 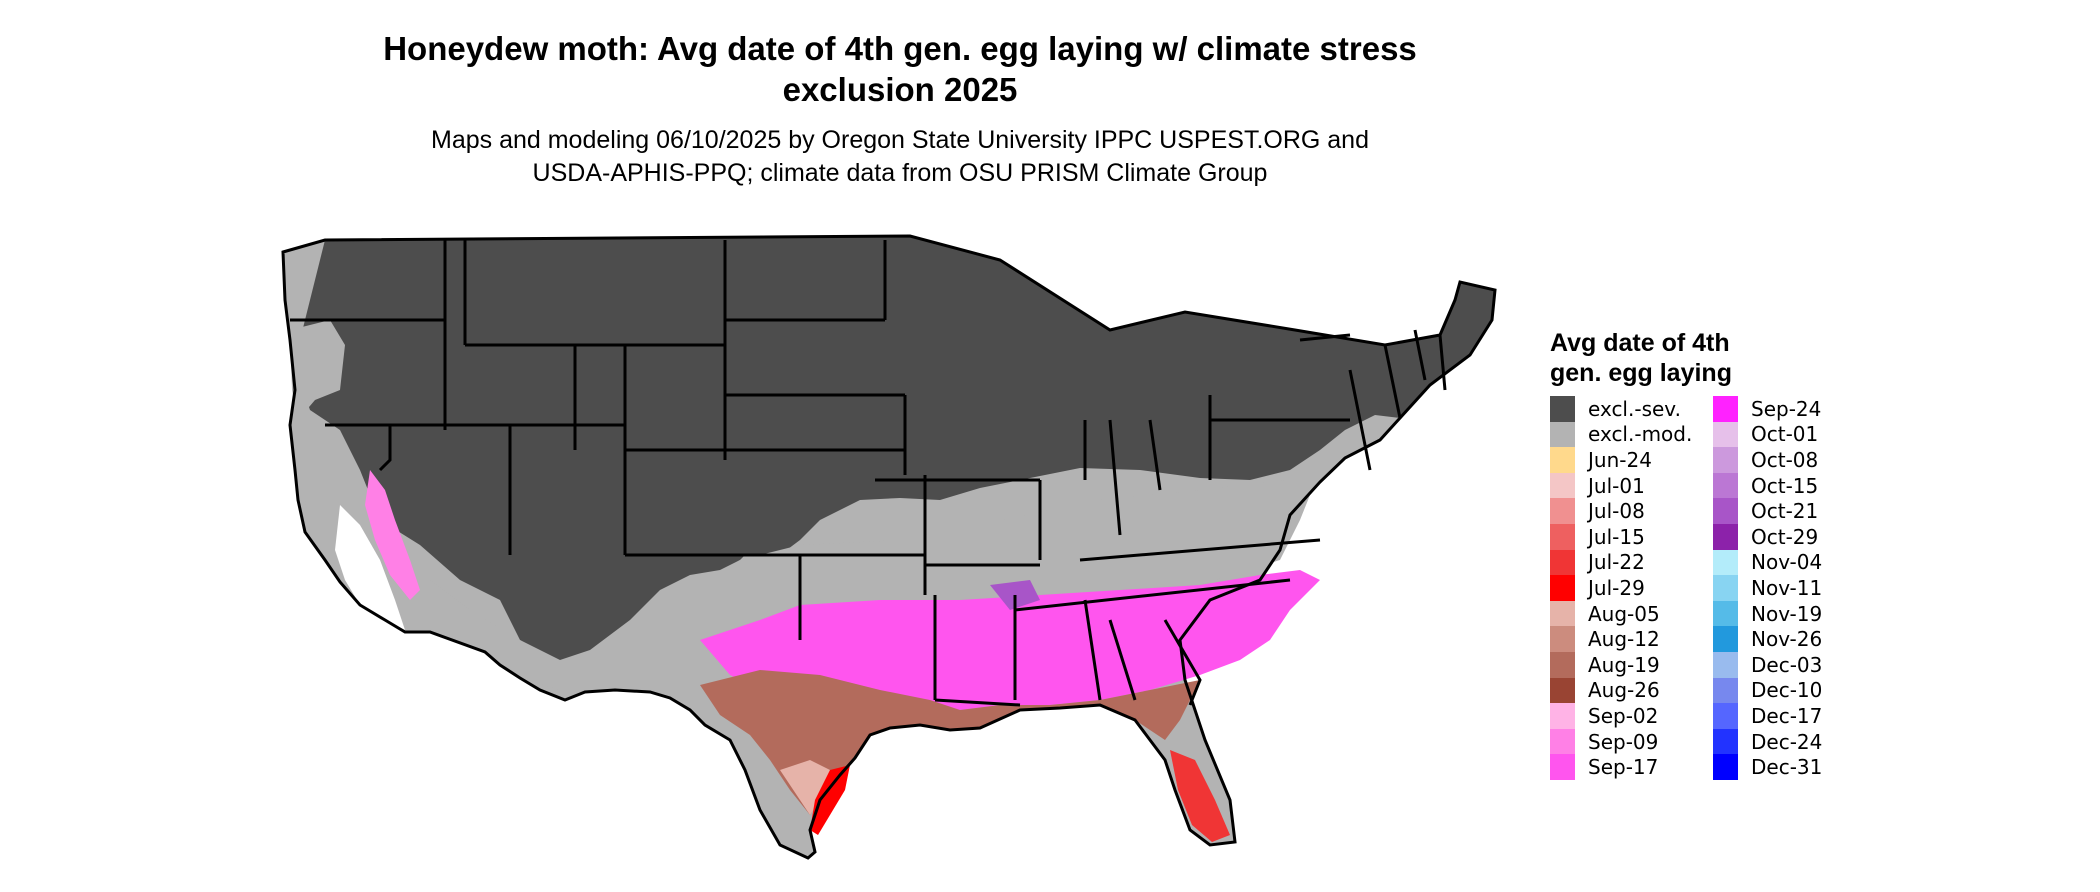 What do you see at coordinates (1005, 555) in the screenshot?
I see `moderate-south-central` at bounding box center [1005, 555].